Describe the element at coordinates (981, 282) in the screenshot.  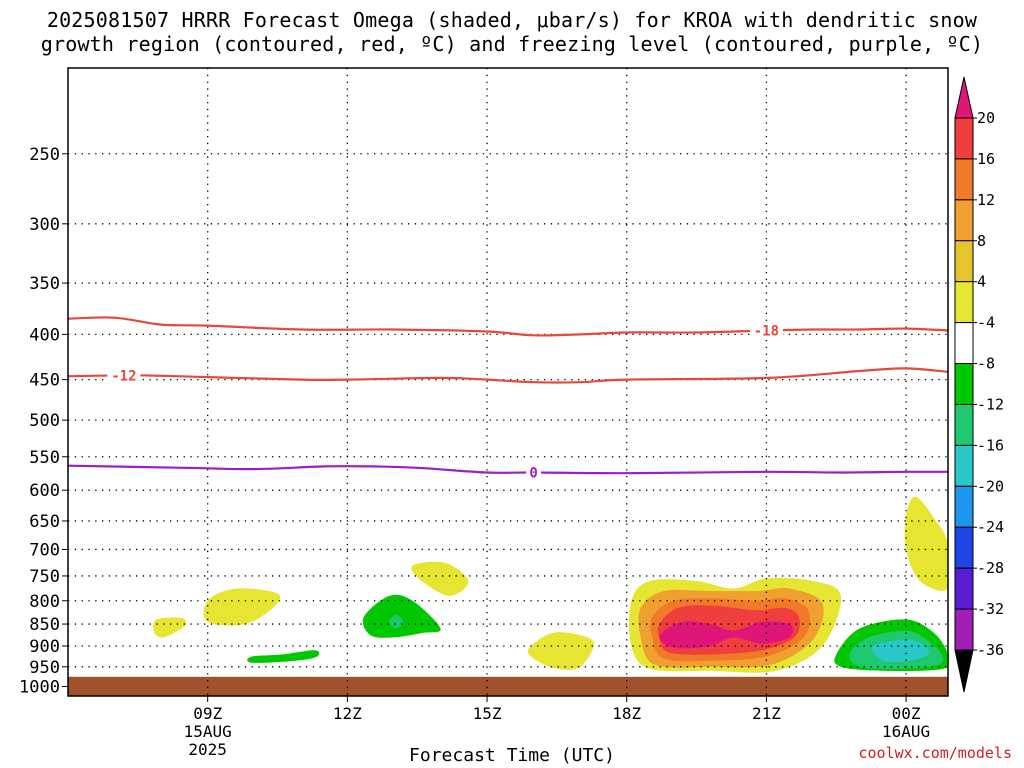
I see `colorbar-tick-label: 4` at that location.